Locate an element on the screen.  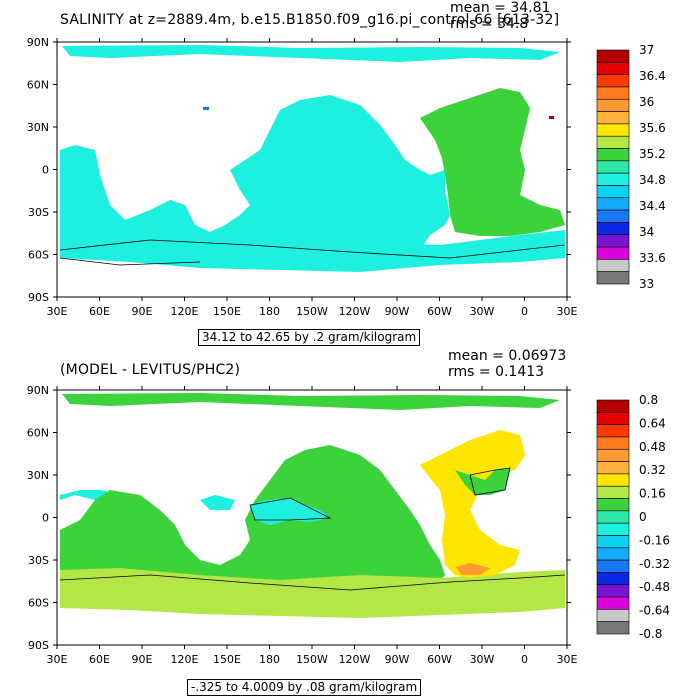
lon-label: 60W is located at coordinates (439, 311).